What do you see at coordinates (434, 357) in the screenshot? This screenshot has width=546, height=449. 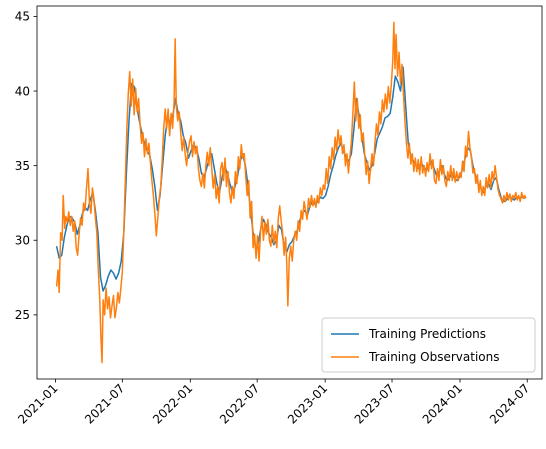 I see `legend-label-observations: Training Observations` at bounding box center [434, 357].